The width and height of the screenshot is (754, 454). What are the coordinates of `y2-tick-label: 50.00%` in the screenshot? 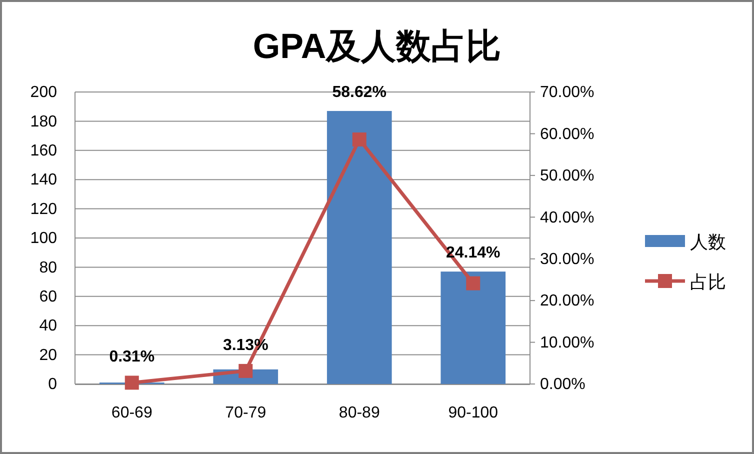 It's located at (567, 176).